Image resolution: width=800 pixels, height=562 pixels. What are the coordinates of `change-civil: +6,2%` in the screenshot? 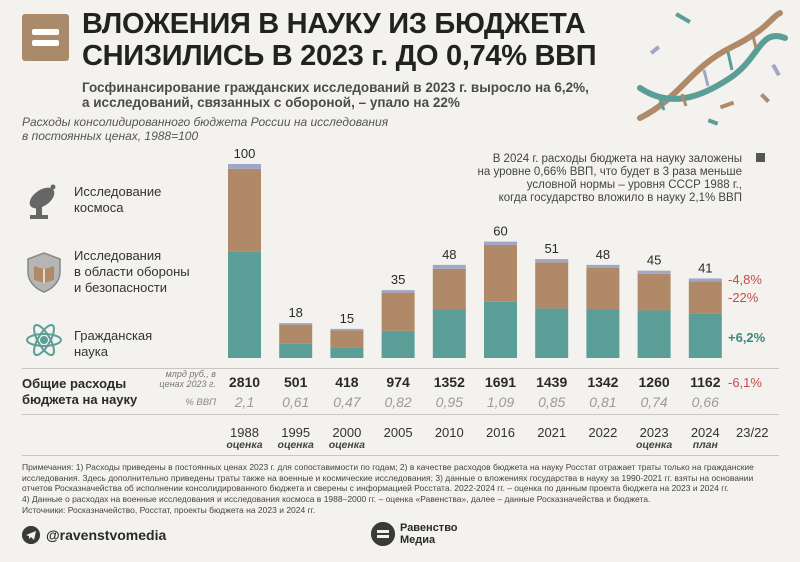 It's located at (747, 337).